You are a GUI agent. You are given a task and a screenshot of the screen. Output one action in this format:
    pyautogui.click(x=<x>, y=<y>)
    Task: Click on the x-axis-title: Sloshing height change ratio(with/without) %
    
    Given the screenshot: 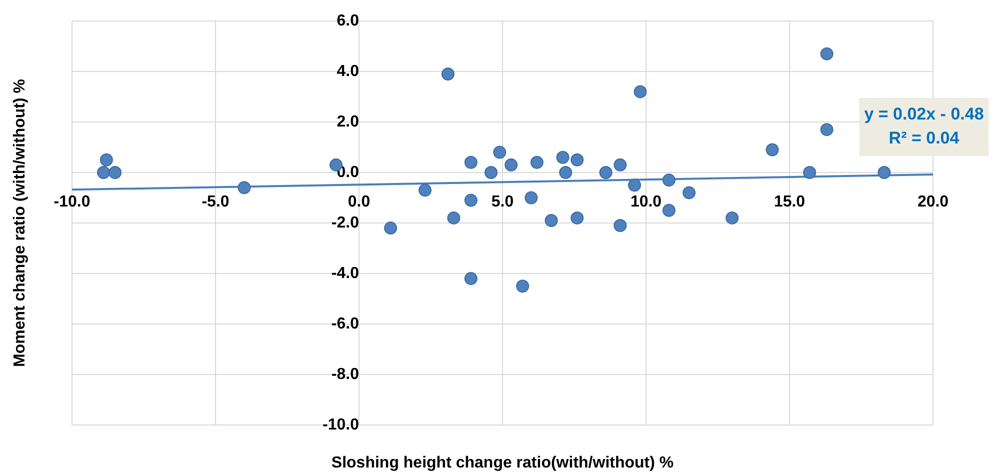 What is the action you would take?
    pyautogui.click(x=502, y=463)
    